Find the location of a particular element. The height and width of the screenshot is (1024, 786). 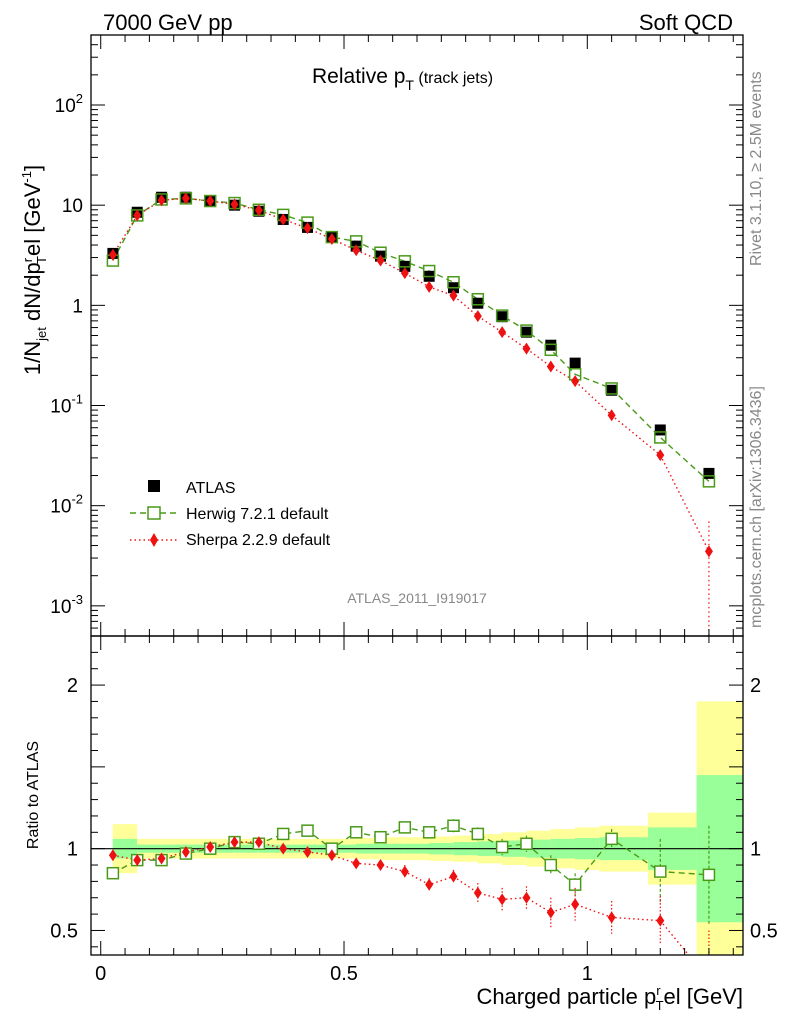

y-tick-label: 10 is located at coordinates (72, 206).